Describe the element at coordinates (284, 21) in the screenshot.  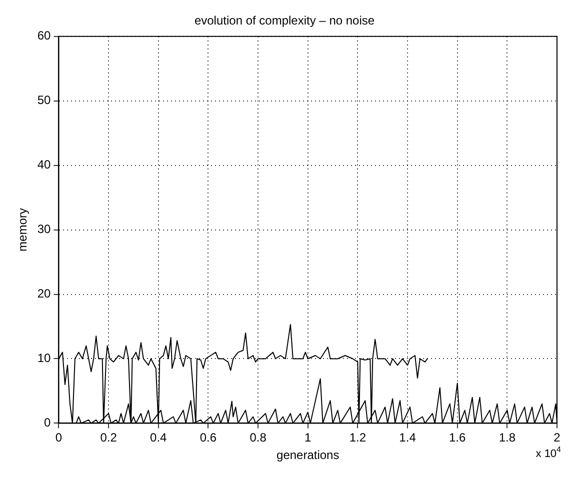
I see `chart-title: evolution of complexity – no noise` at that location.